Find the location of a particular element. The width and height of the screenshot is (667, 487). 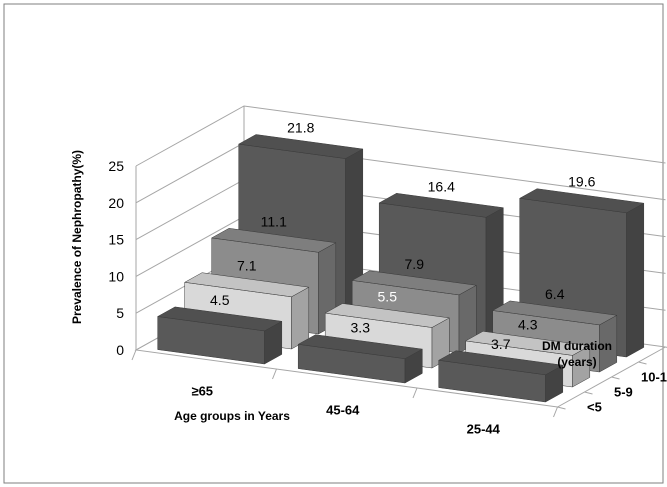

data-label: 7.9 is located at coordinates (415, 264).